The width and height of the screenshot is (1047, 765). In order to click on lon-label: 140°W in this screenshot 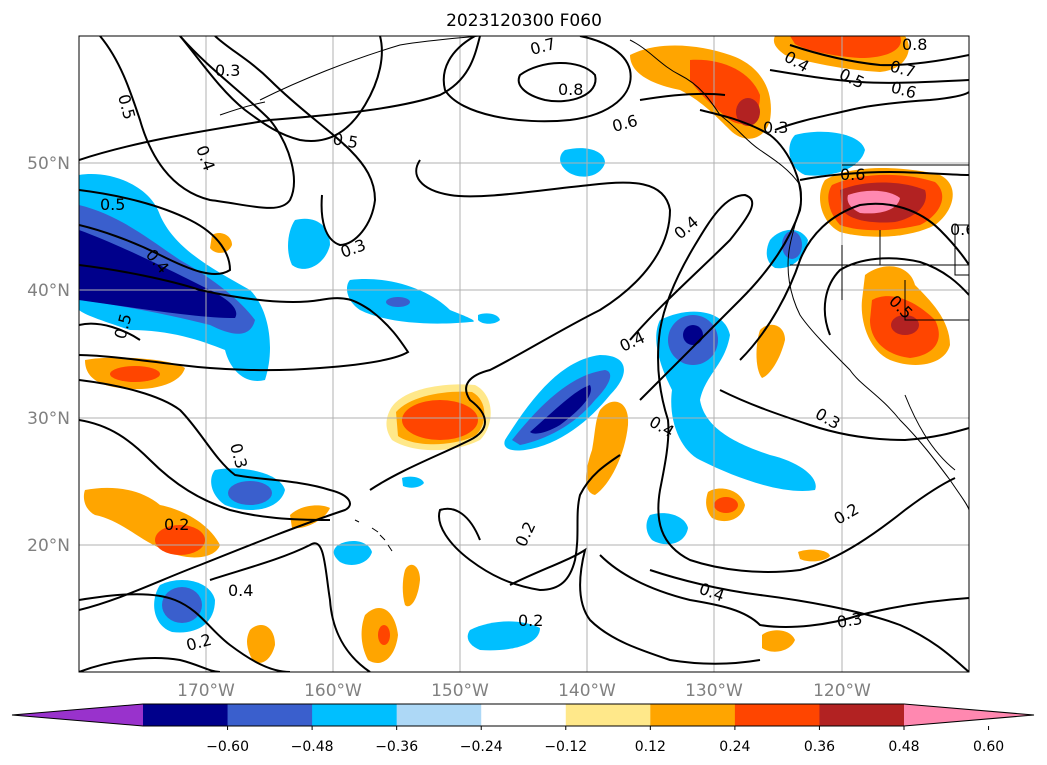, I will do `click(587, 691)`.